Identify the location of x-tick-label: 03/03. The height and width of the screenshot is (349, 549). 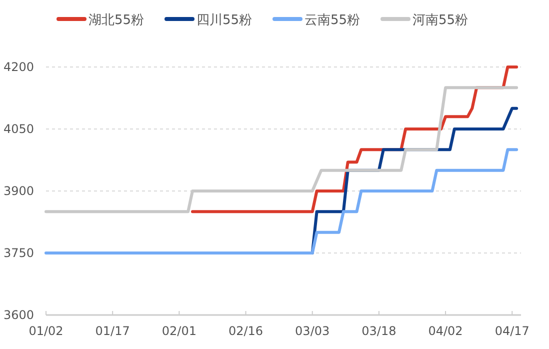
(312, 331).